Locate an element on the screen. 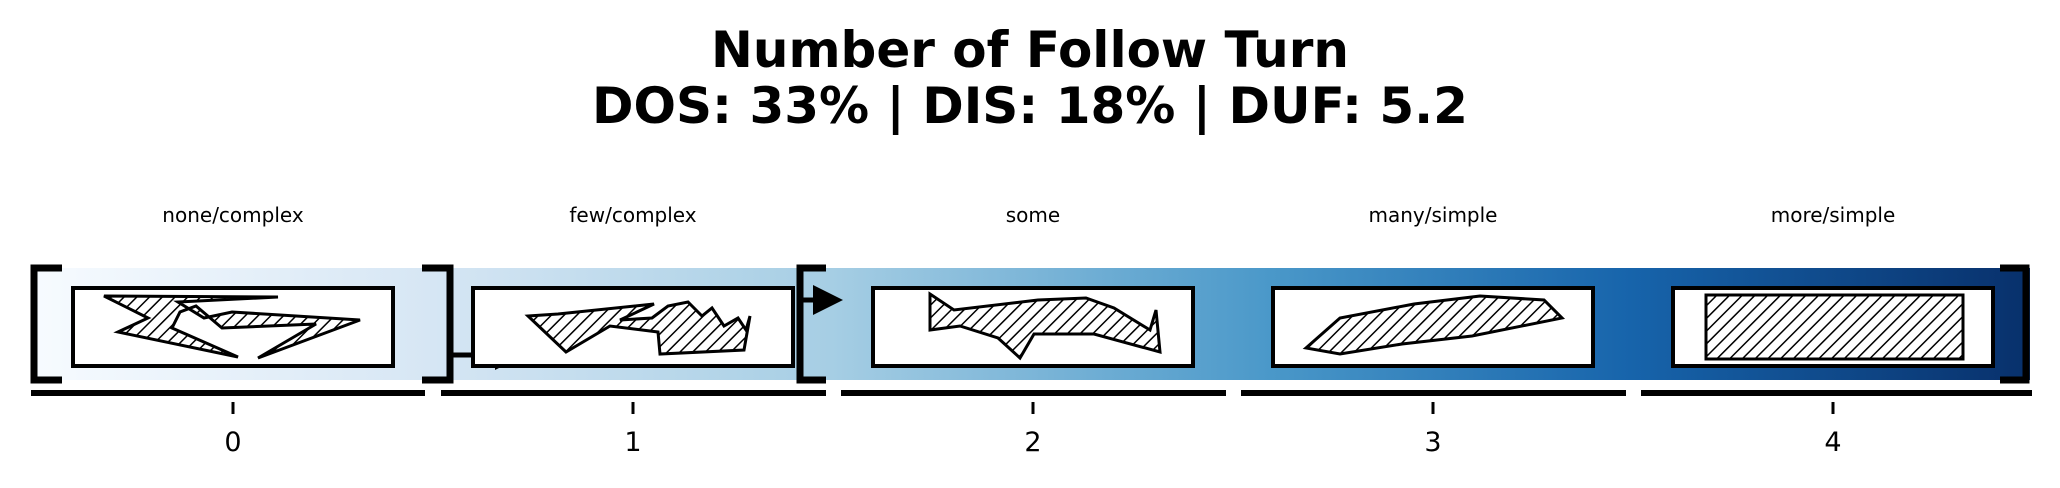 Image resolution: width=2060 pixels, height=488 pixels. tick-label: 4 is located at coordinates (1832, 442).